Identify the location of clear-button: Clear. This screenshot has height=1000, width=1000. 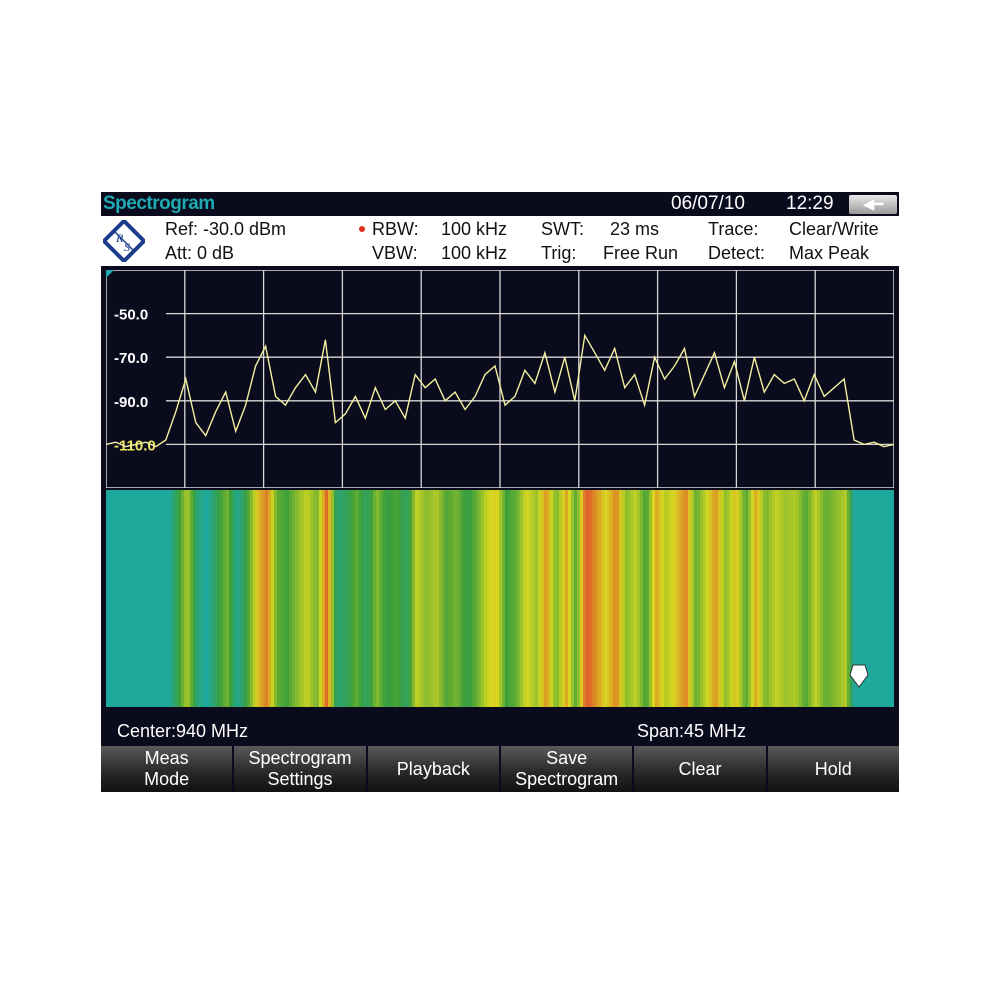
(700, 769).